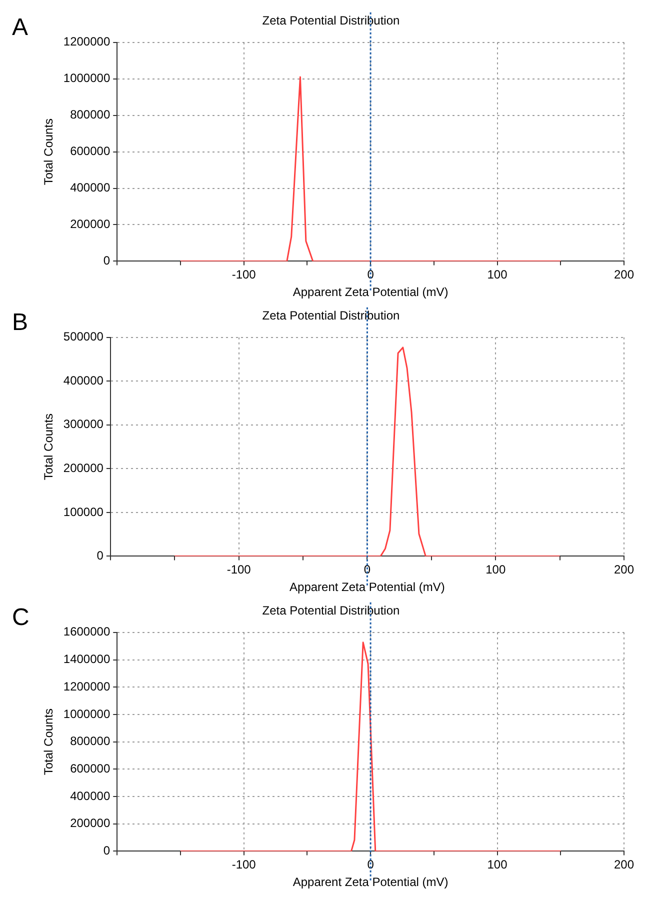 The width and height of the screenshot is (657, 903). What do you see at coordinates (20, 28) in the screenshot?
I see `text: A` at bounding box center [20, 28].